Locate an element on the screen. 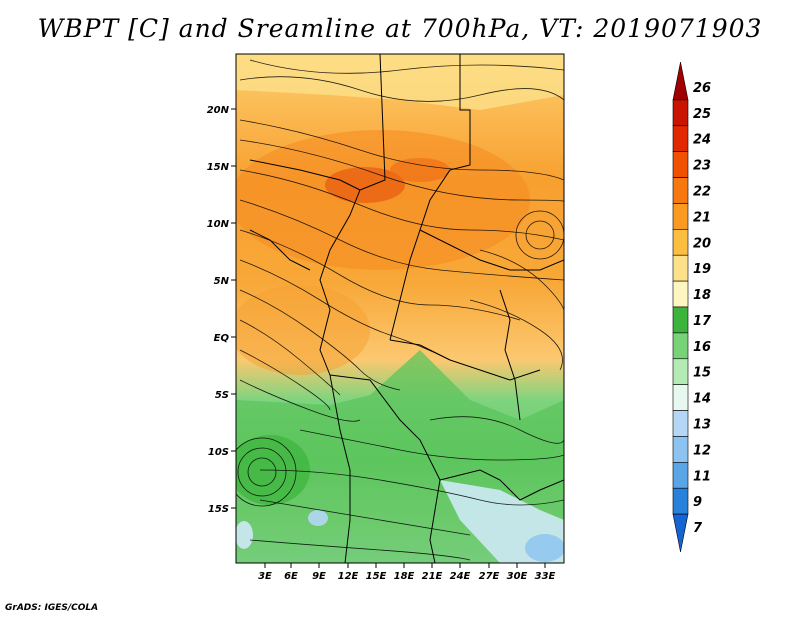 The image size is (800, 622). colorbar: 26 25 24 23 22 21 20 19 18 17 16 15 14 13 12 11 9 7 is located at coordinates (692, 307).